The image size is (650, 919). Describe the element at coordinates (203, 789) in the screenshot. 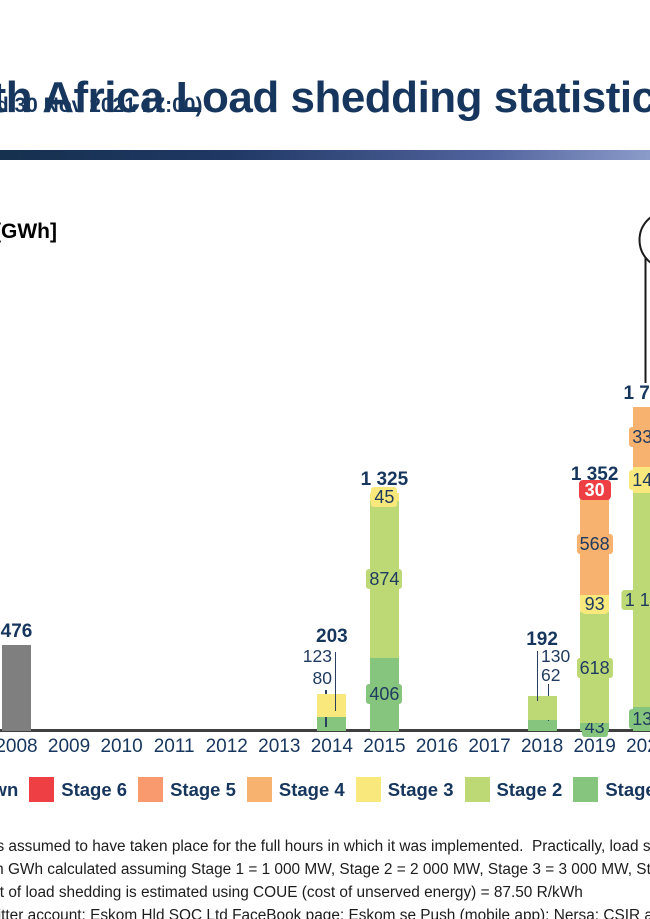

I see `legend-label: Stage 5` at that location.